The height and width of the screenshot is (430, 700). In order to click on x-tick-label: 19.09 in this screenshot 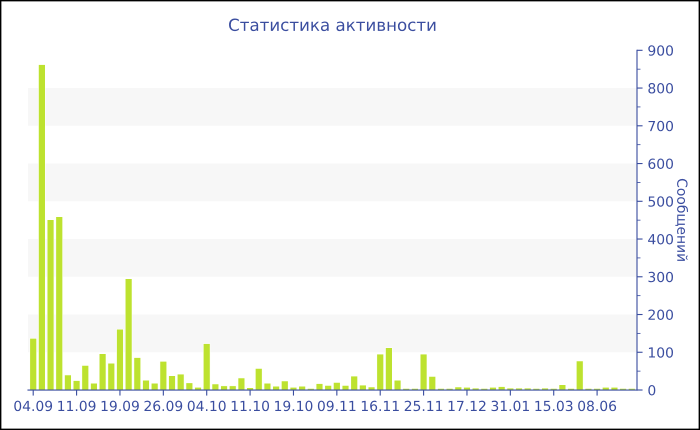, I will do `click(120, 406)`.